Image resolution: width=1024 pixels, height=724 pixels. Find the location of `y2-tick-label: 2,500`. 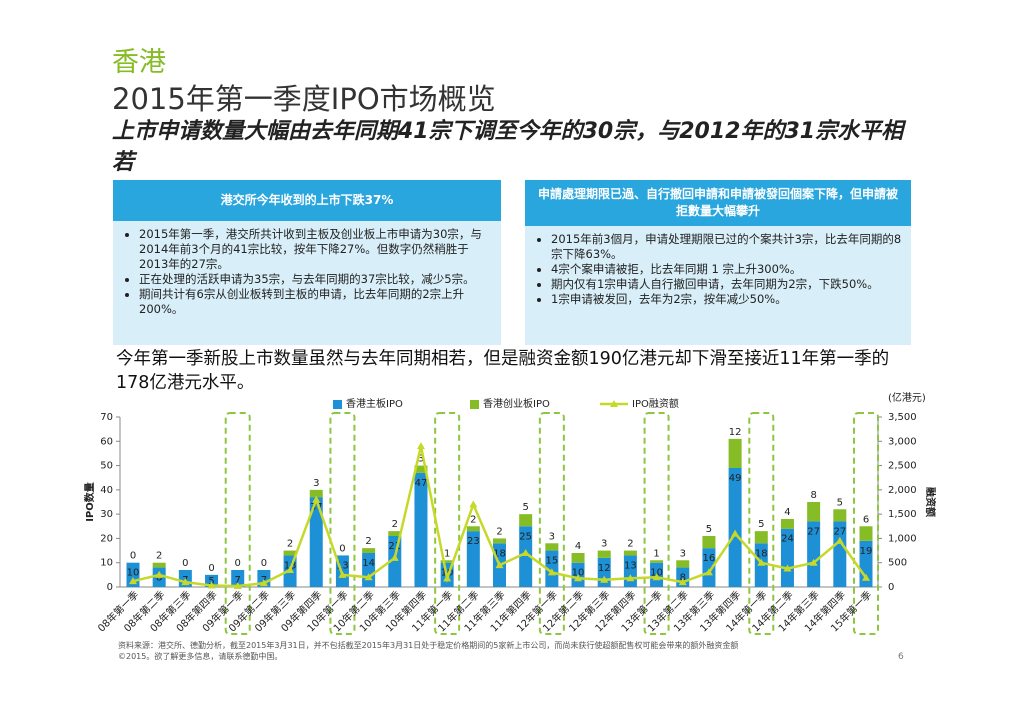

y2-tick-label: 2,500 is located at coordinates (902, 466).